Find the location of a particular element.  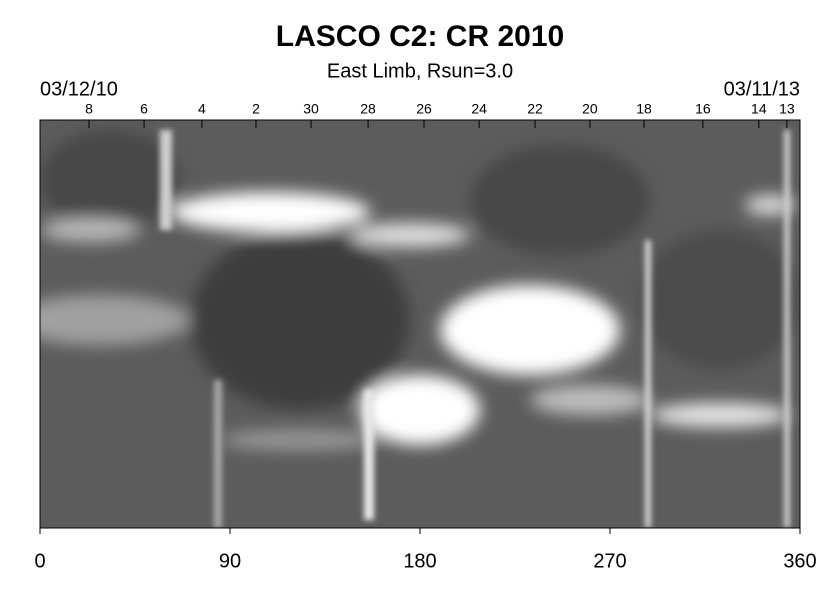

chart-subtitle: East Limb, Rsun=3.0 is located at coordinates (420, 71).